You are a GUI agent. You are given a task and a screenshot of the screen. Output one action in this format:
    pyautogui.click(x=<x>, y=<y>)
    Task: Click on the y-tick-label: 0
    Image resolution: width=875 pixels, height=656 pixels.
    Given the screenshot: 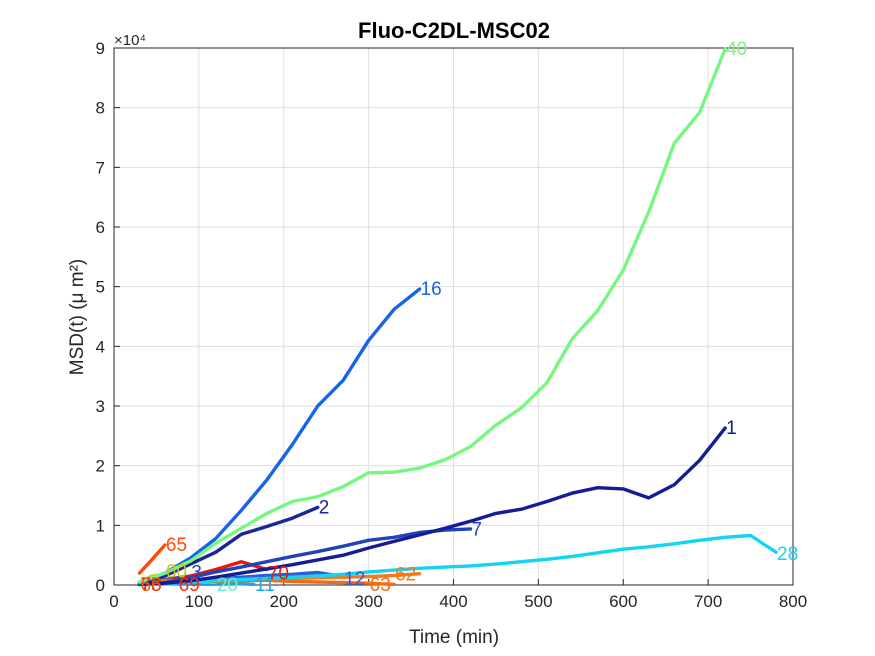 What is the action you would take?
    pyautogui.click(x=100, y=585)
    